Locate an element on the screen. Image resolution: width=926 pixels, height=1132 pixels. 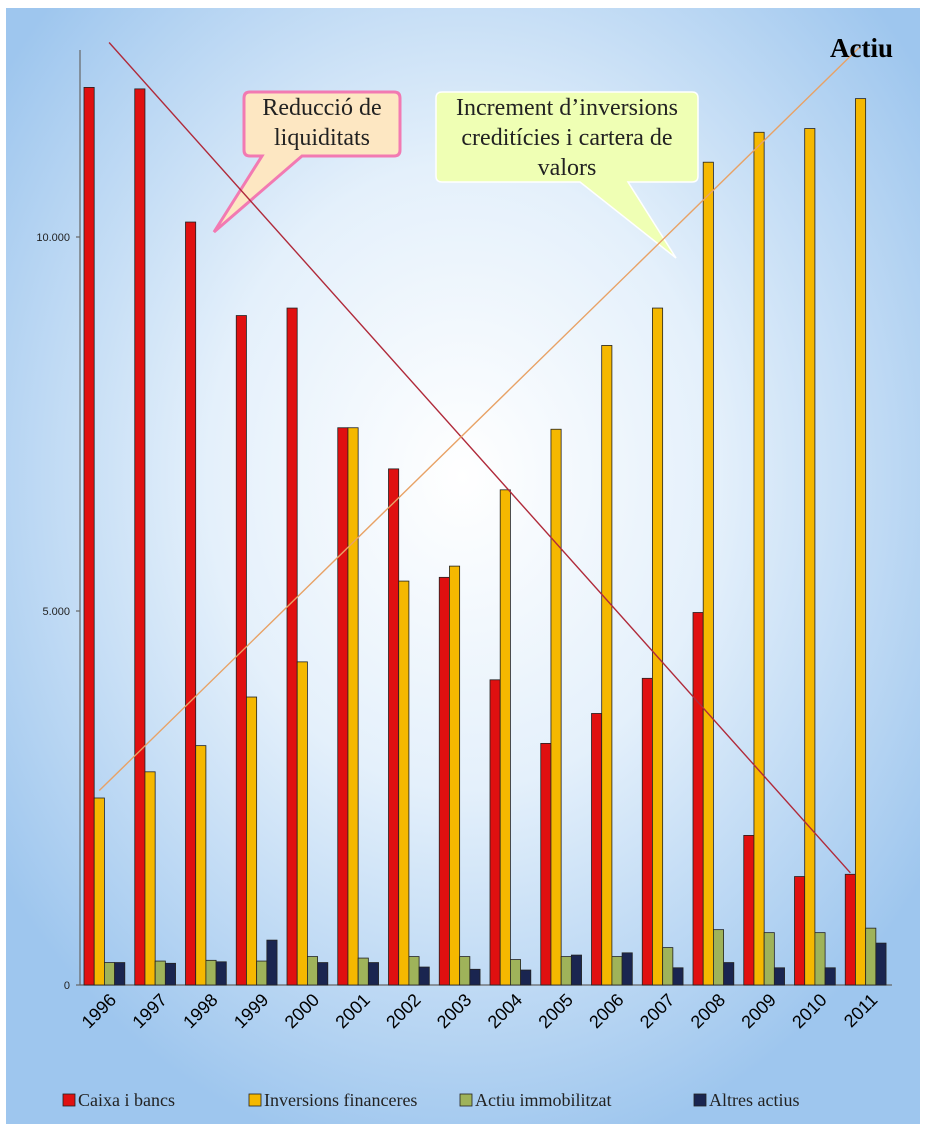
callout-liquiditats-bubble is located at coordinates (307, 162).